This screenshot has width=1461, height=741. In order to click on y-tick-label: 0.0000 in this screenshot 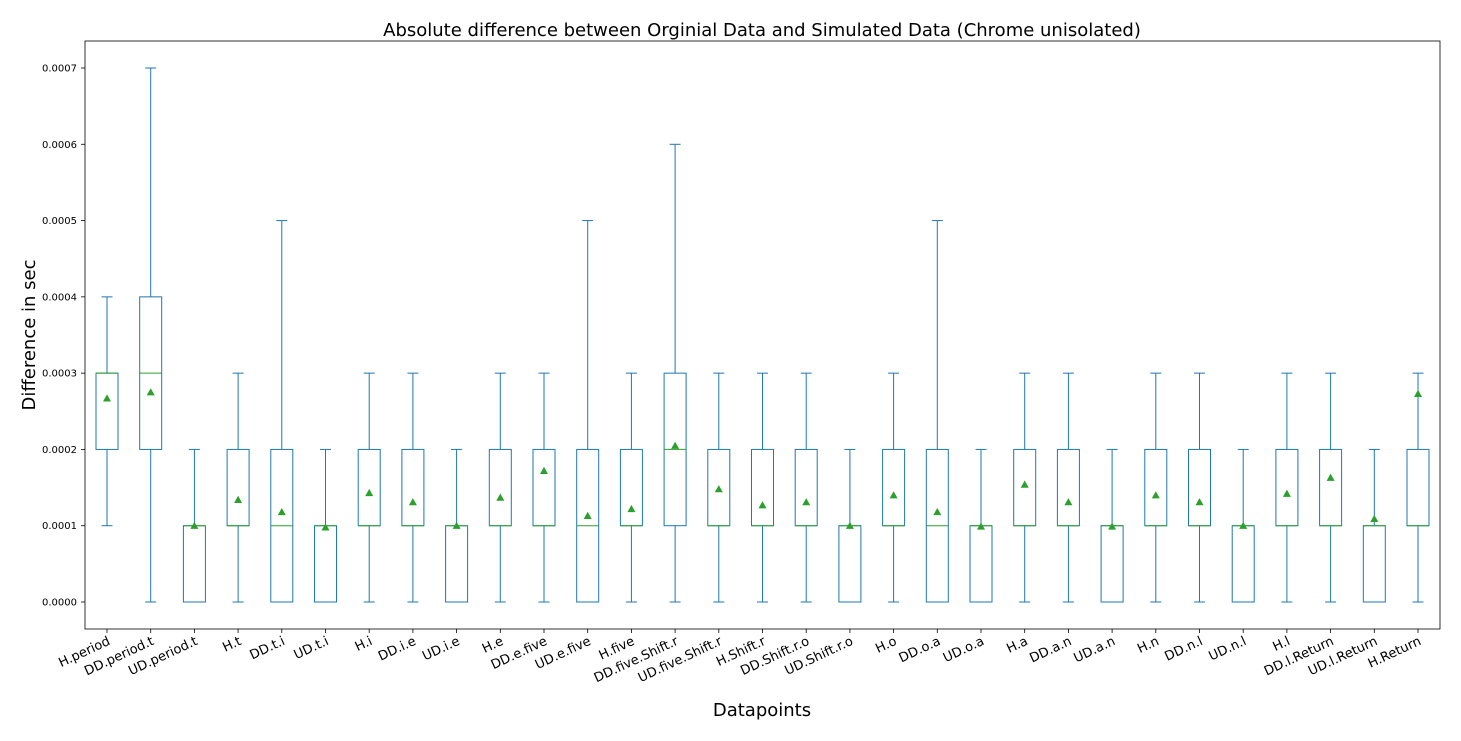, I will do `click(59, 603)`.